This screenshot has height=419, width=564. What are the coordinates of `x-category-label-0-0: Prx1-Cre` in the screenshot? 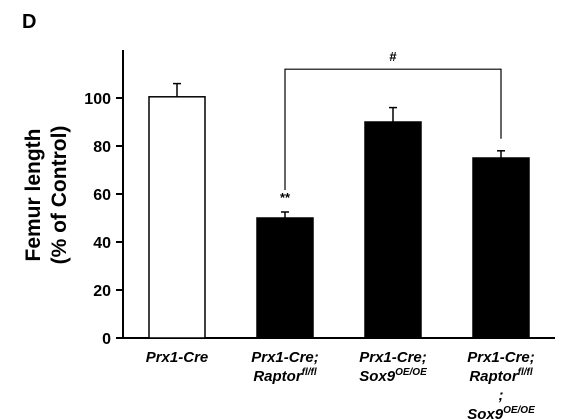 It's located at (177, 357).